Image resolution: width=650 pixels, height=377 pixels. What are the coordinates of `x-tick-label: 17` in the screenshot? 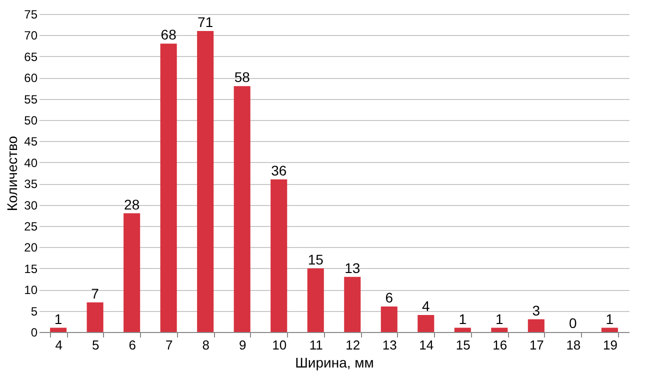 It's located at (536, 345).